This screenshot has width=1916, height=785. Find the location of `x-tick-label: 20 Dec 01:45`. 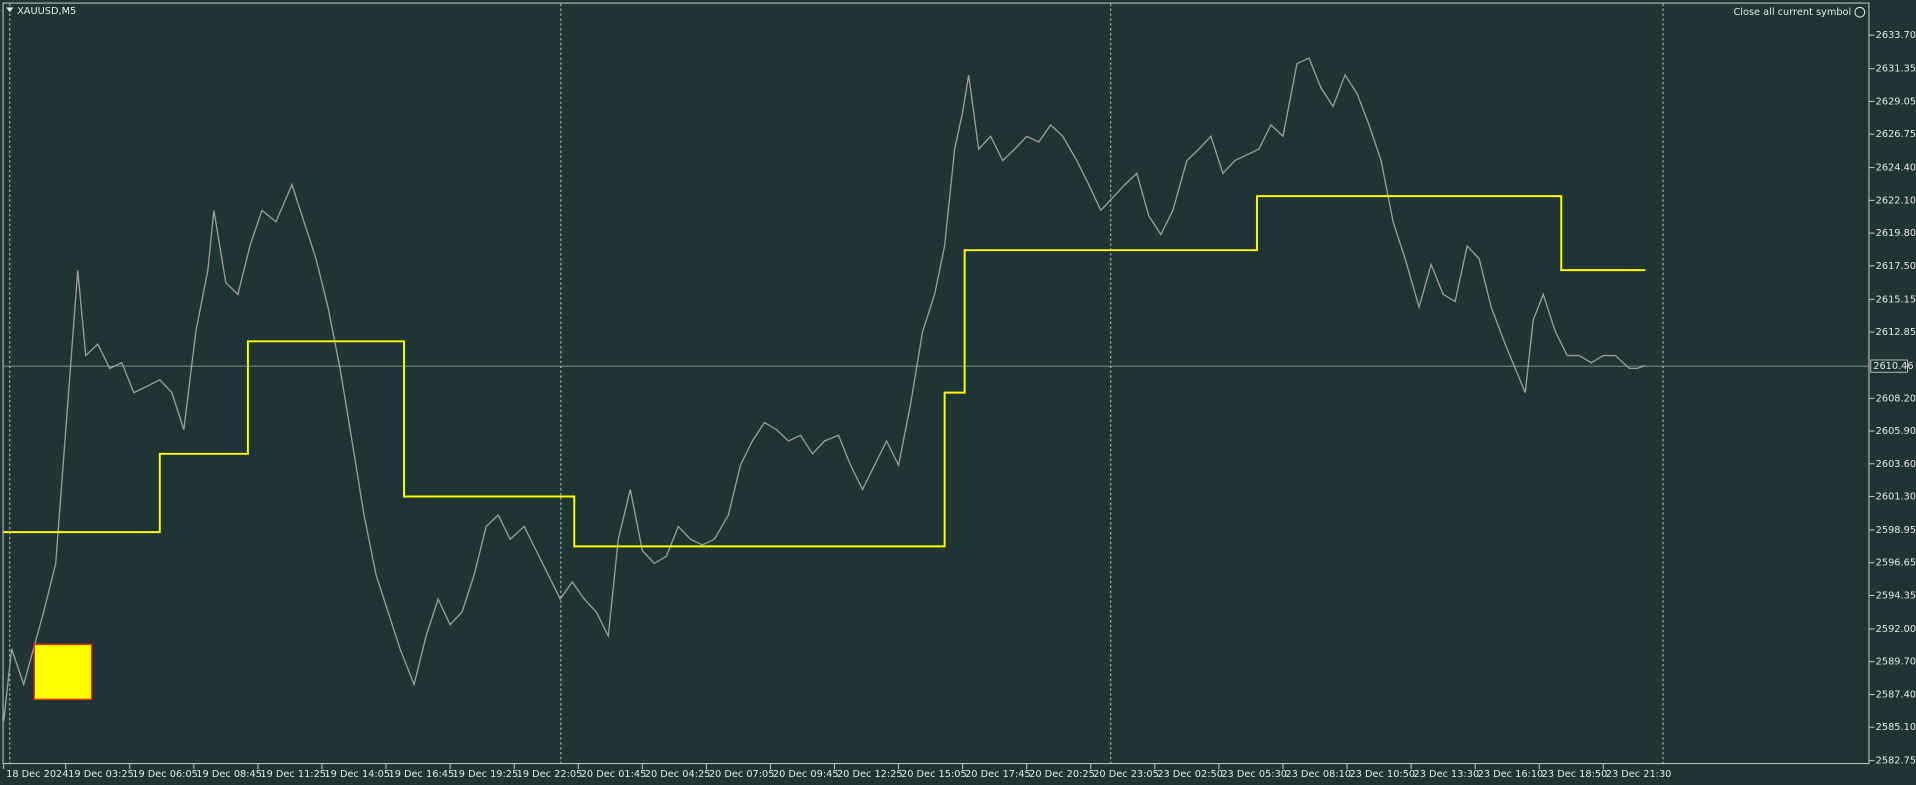

x-tick-label: 20 Dec 01:45 is located at coordinates (614, 774).